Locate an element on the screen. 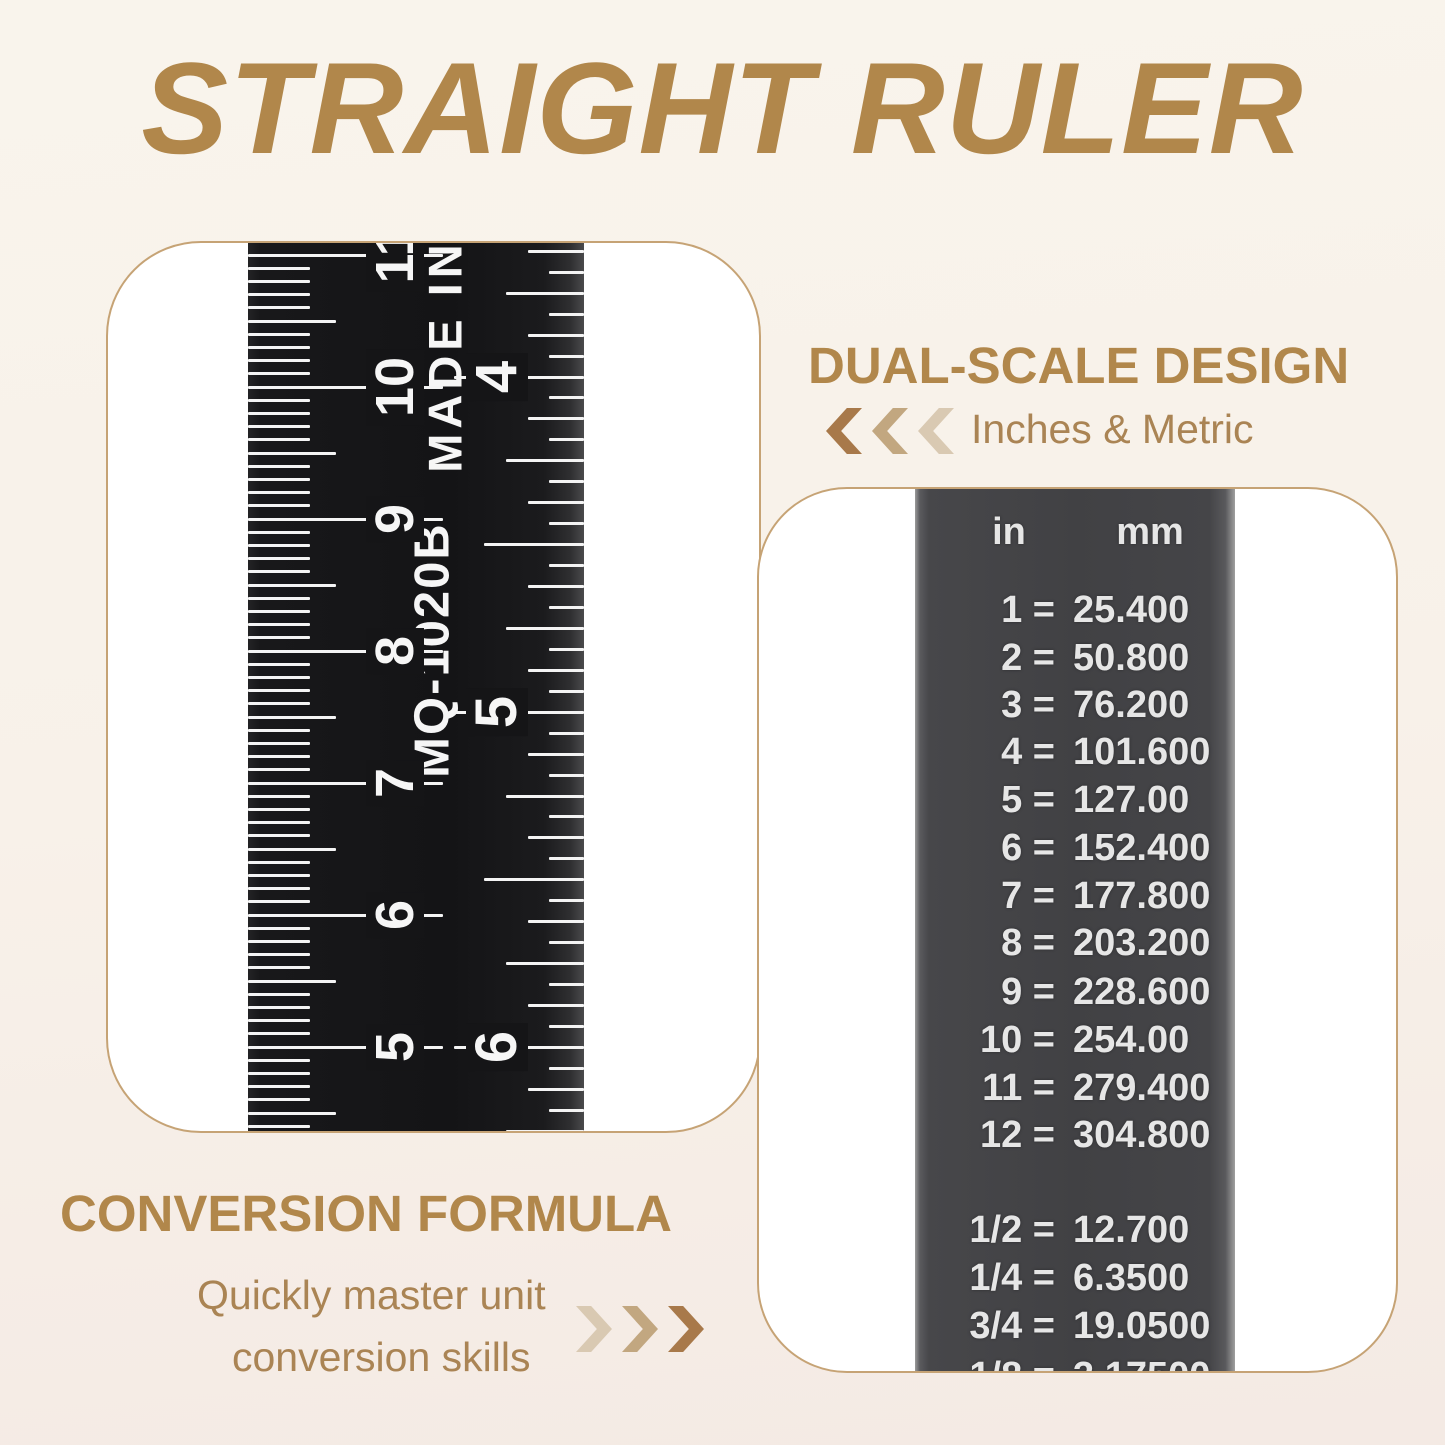 The height and width of the screenshot is (1445, 1445). conversion-row-inches: 12 = is located at coordinates (1017, 1134).